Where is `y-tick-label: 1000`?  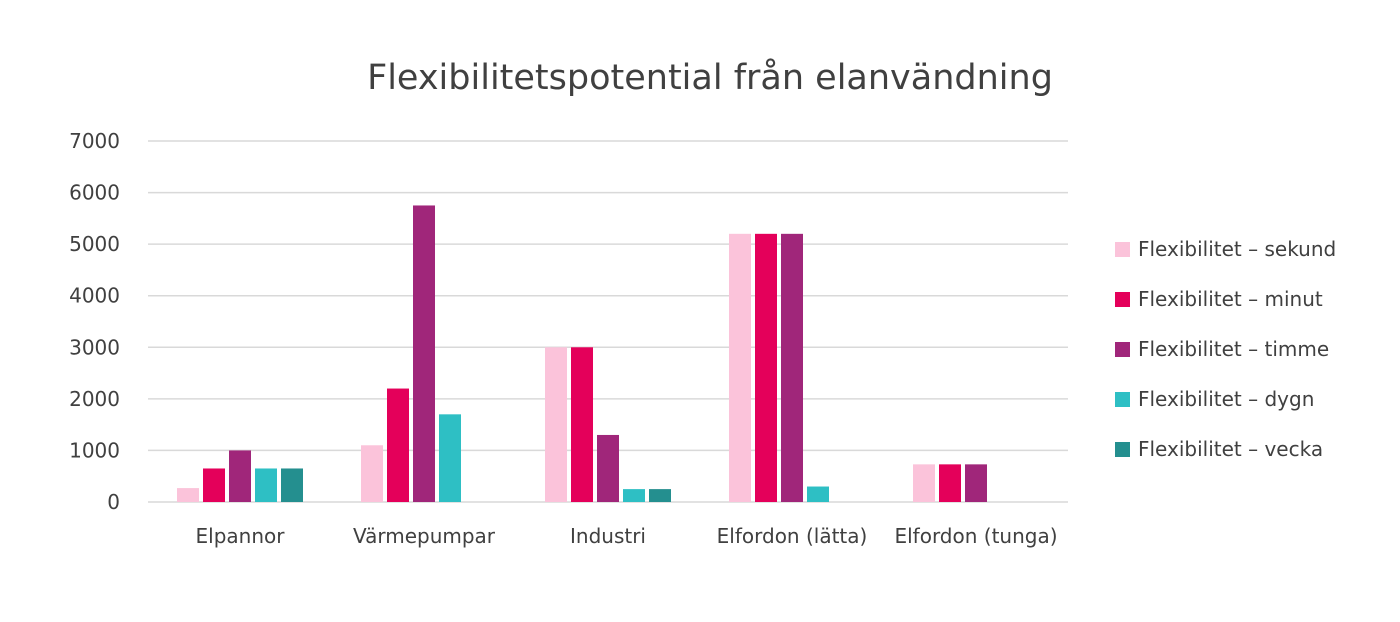
y-tick-label: 1000 is located at coordinates (94, 450).